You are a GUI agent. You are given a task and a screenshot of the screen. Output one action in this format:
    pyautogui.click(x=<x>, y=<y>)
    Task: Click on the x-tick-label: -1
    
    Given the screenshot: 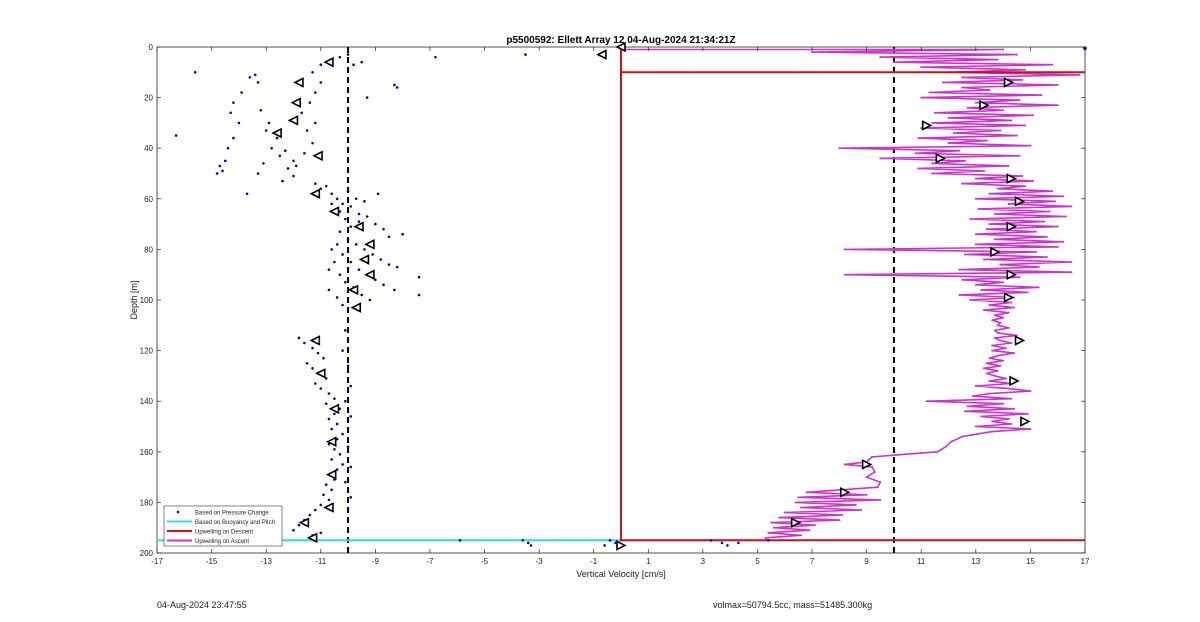 What is the action you would take?
    pyautogui.click(x=594, y=561)
    